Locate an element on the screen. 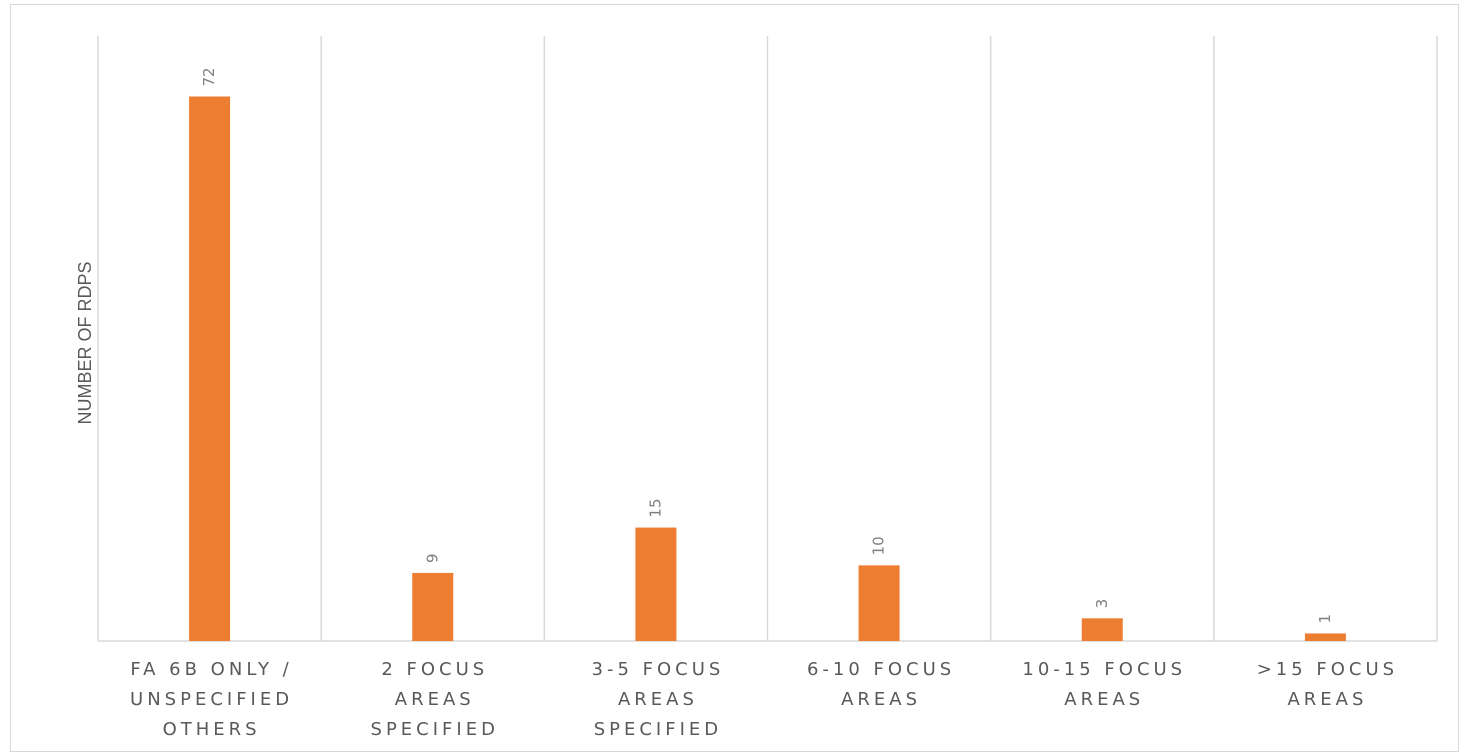 The height and width of the screenshot is (755, 1462). x-tick-label: >15 FOCUS is located at coordinates (1327, 669).